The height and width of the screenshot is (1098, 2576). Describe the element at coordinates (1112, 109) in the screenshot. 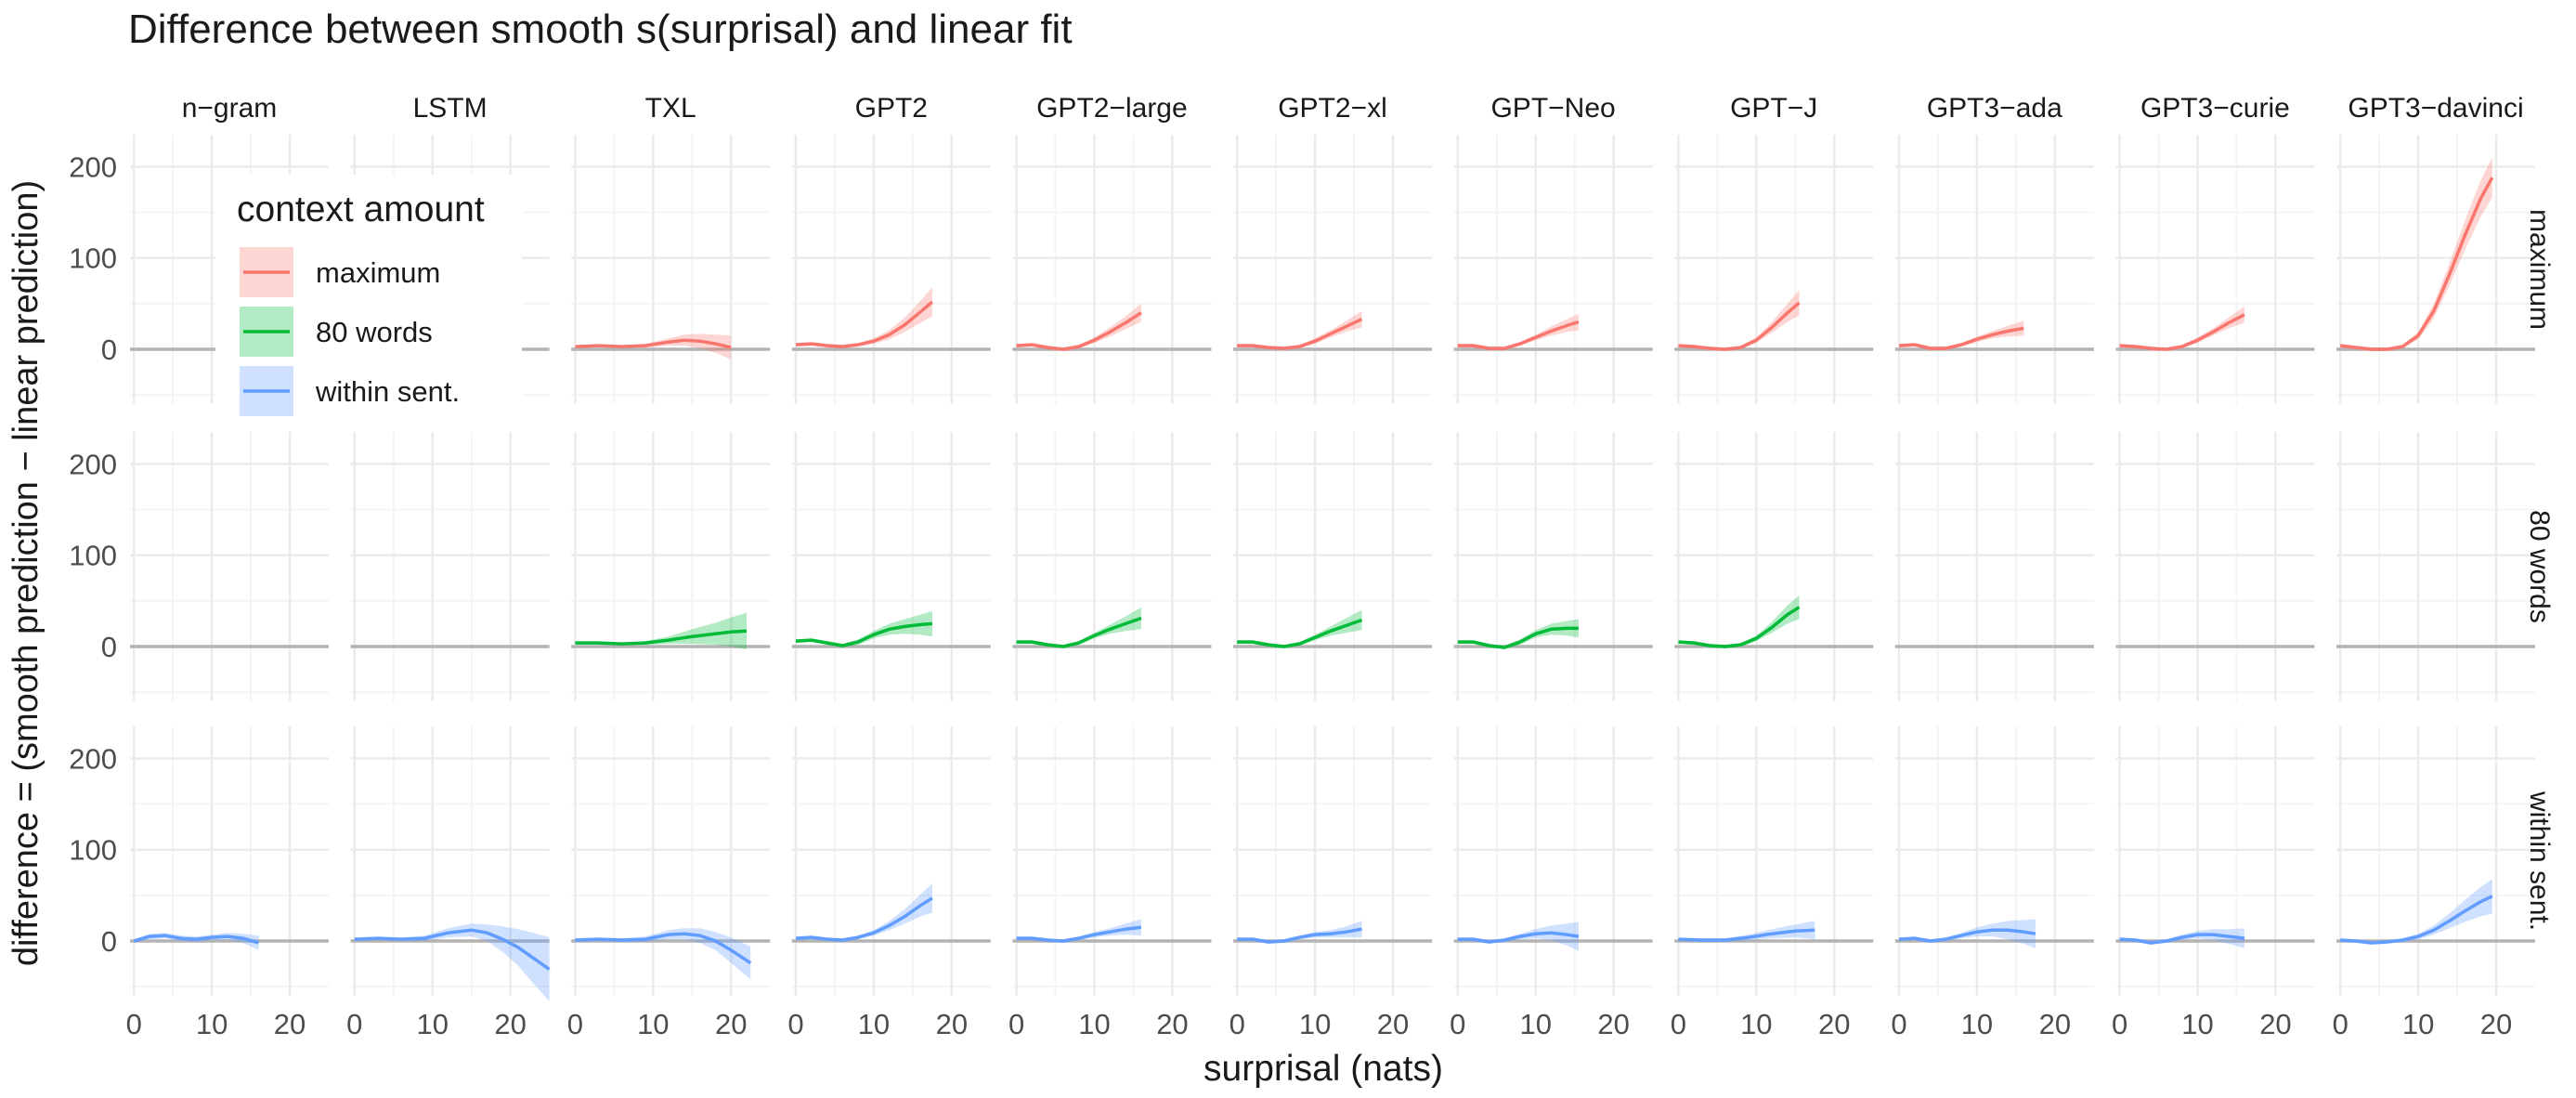

I see `facet-column-label: GPT2−large` at that location.